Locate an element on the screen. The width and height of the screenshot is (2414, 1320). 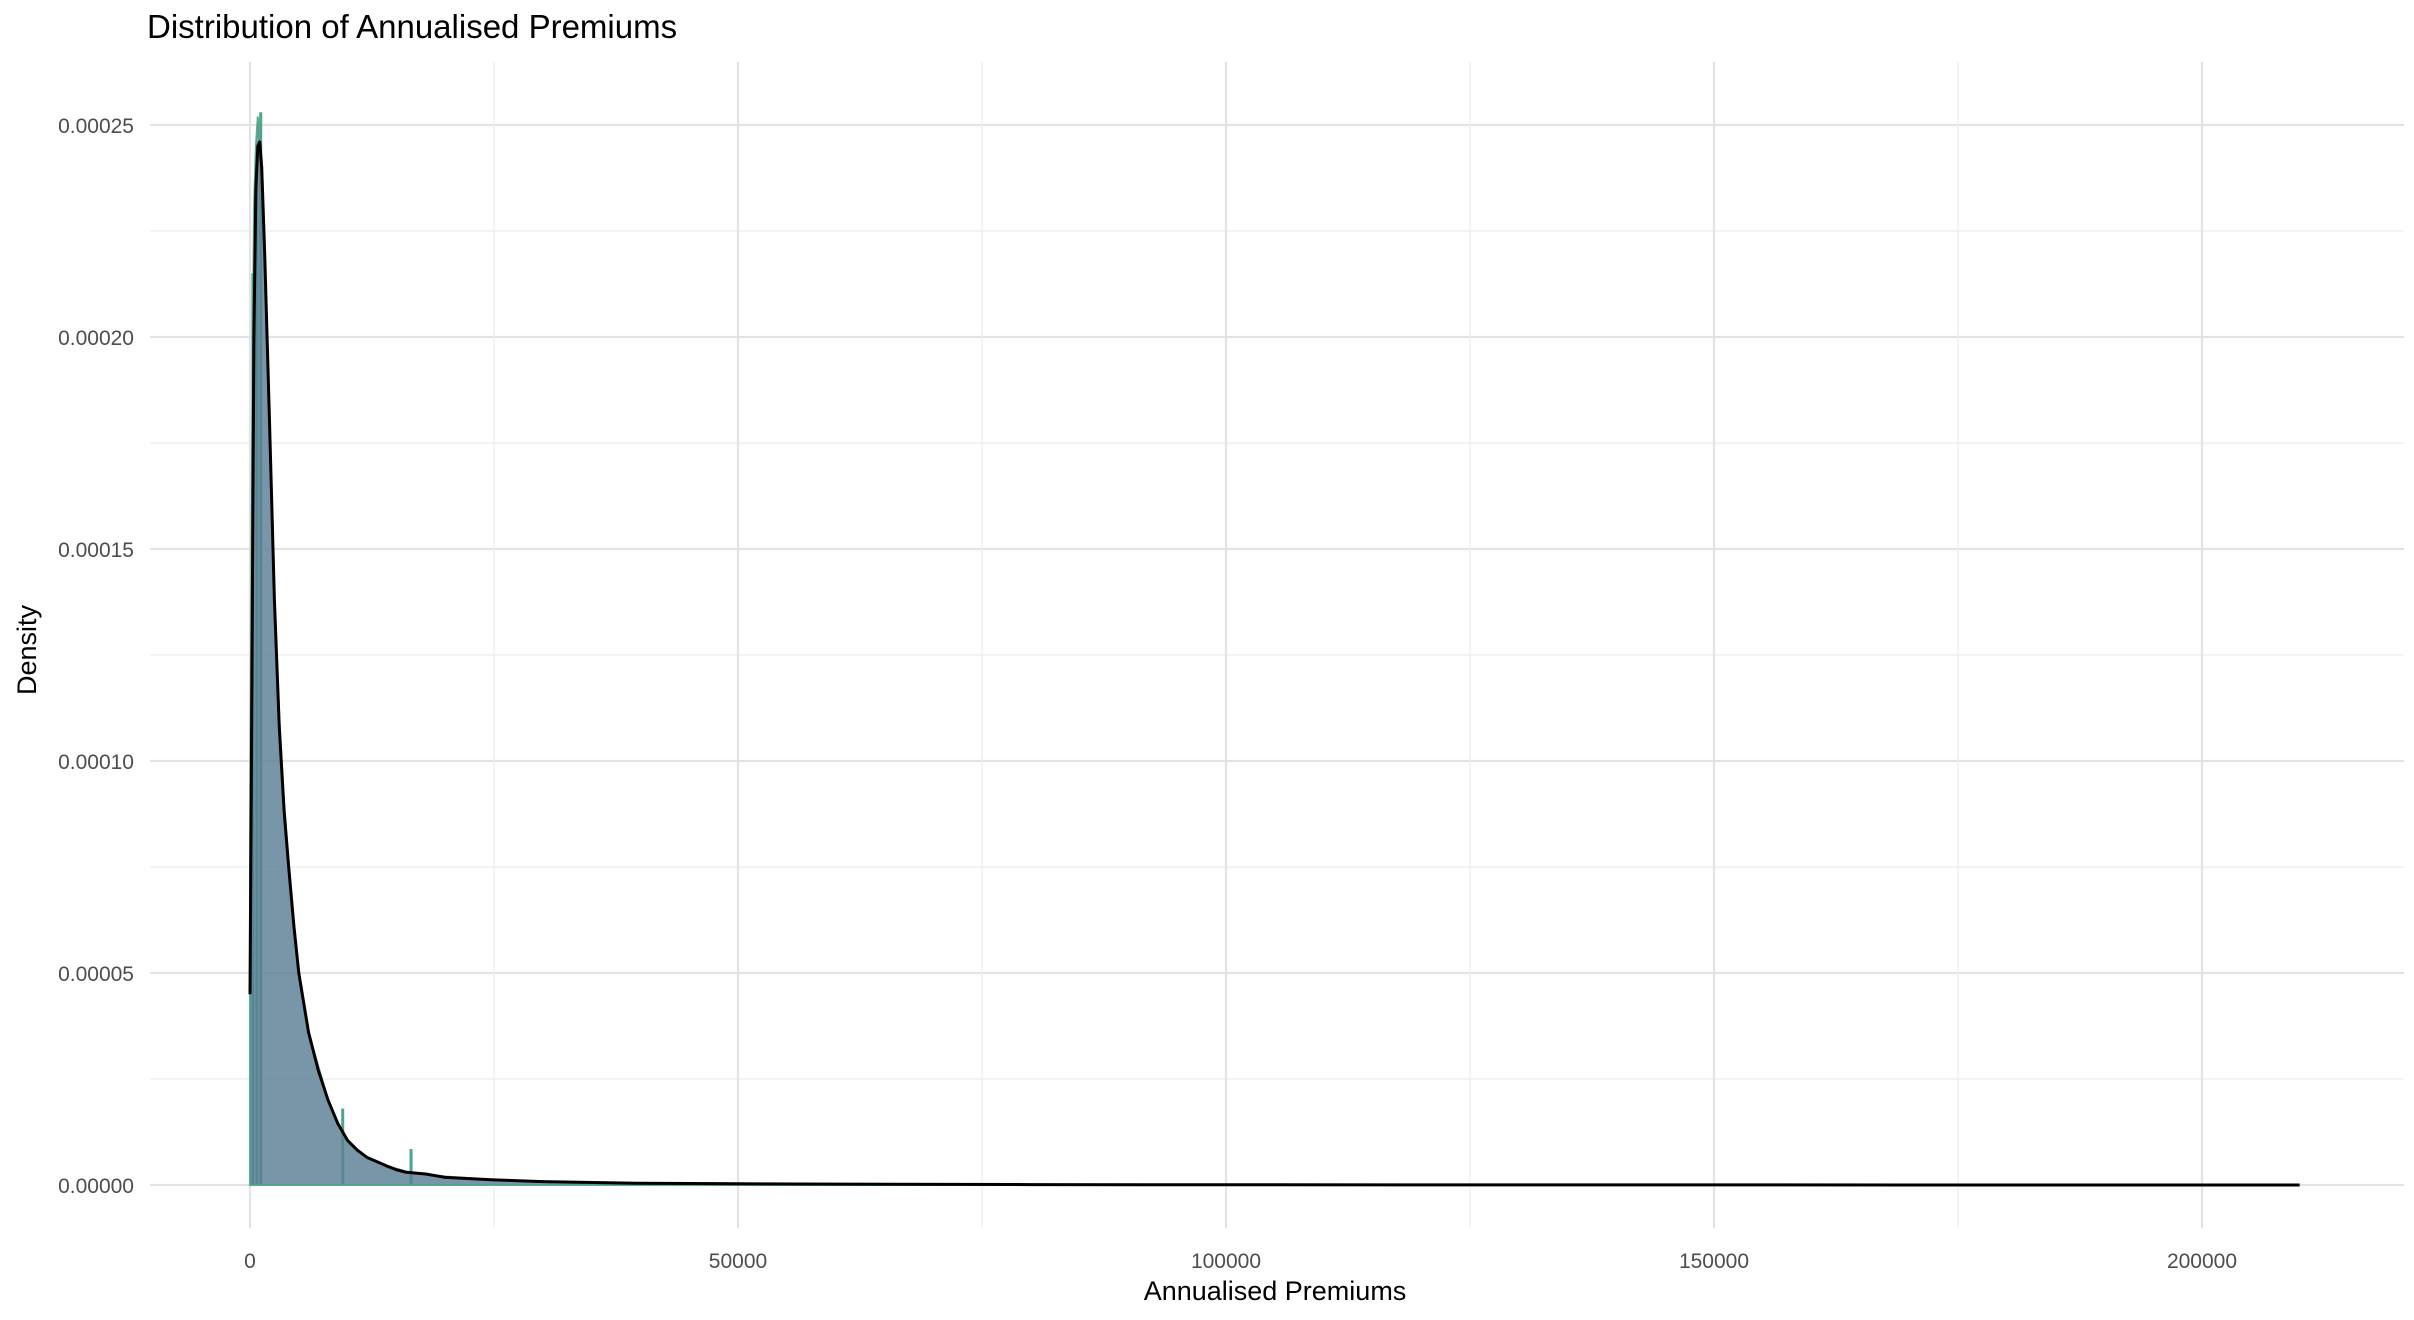
x-axis-title: Annualised Premiums is located at coordinates (1275, 1291).